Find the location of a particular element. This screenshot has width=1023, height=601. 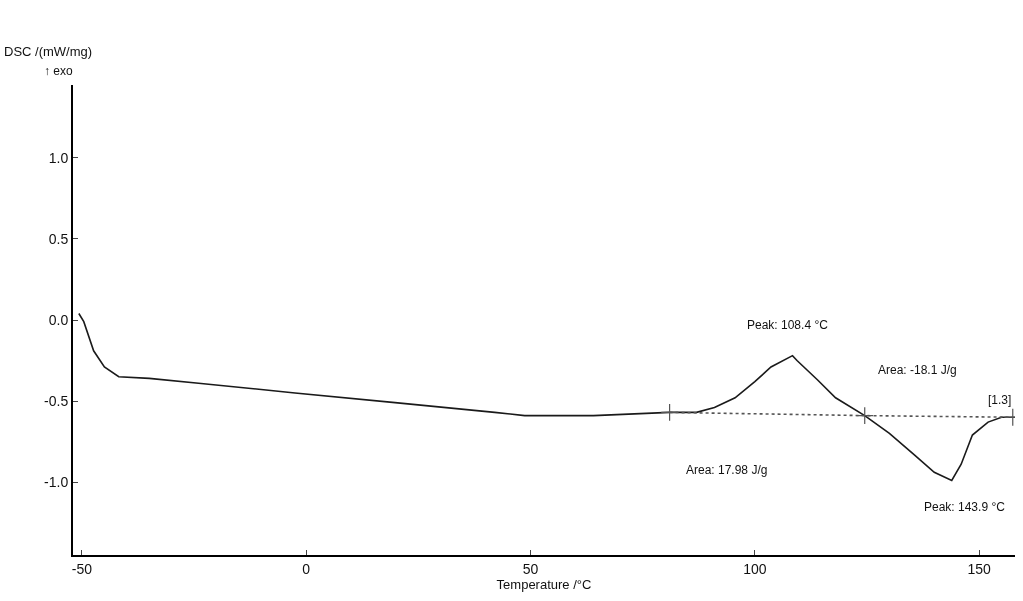

y-tick-label: 1.0 is located at coordinates (58, 157).